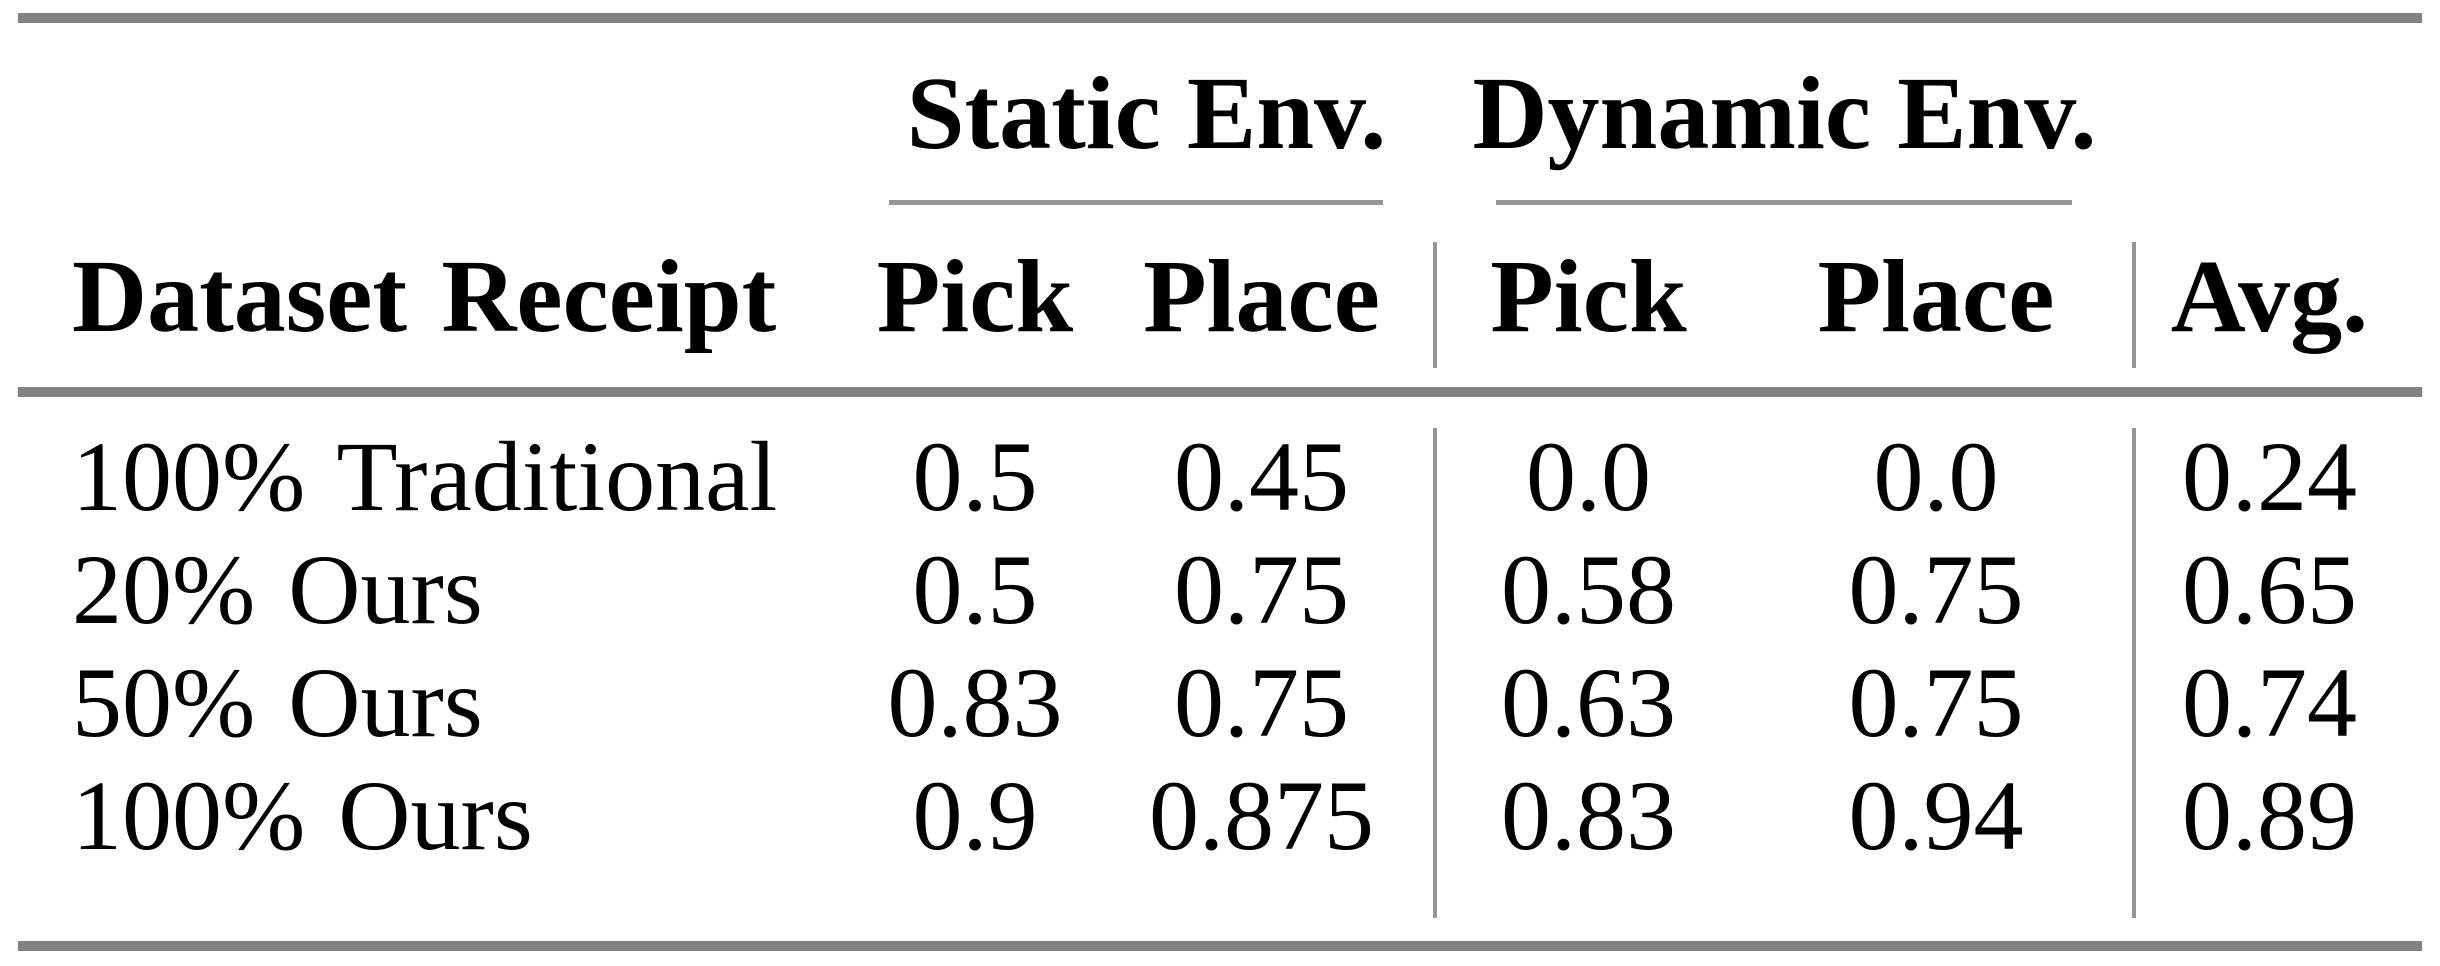 The height and width of the screenshot is (966, 2440). I want to click on static-env-cmidrule, so click(1136, 202).